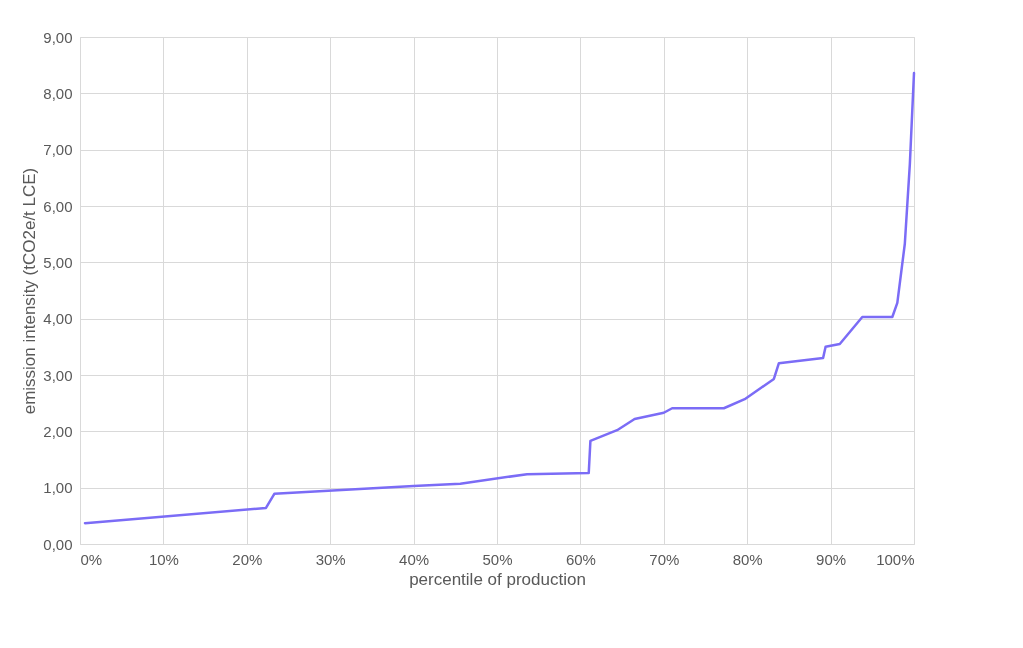  I want to click on y-tick-label: 9,00, so click(58, 37).